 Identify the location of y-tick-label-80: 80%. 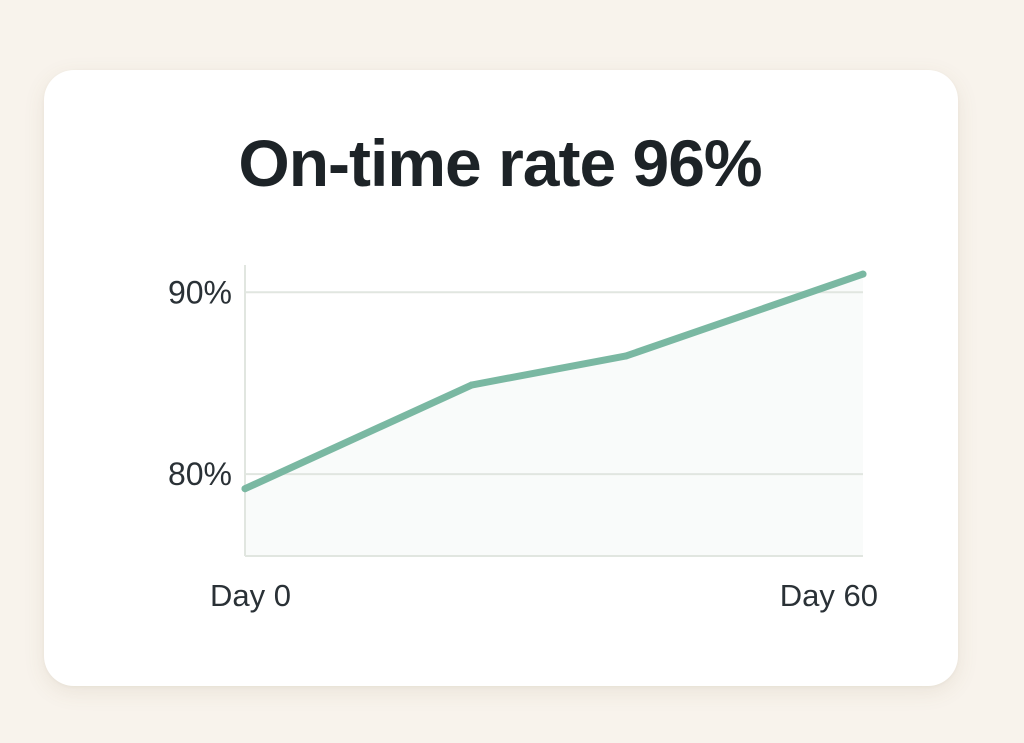
(200, 474).